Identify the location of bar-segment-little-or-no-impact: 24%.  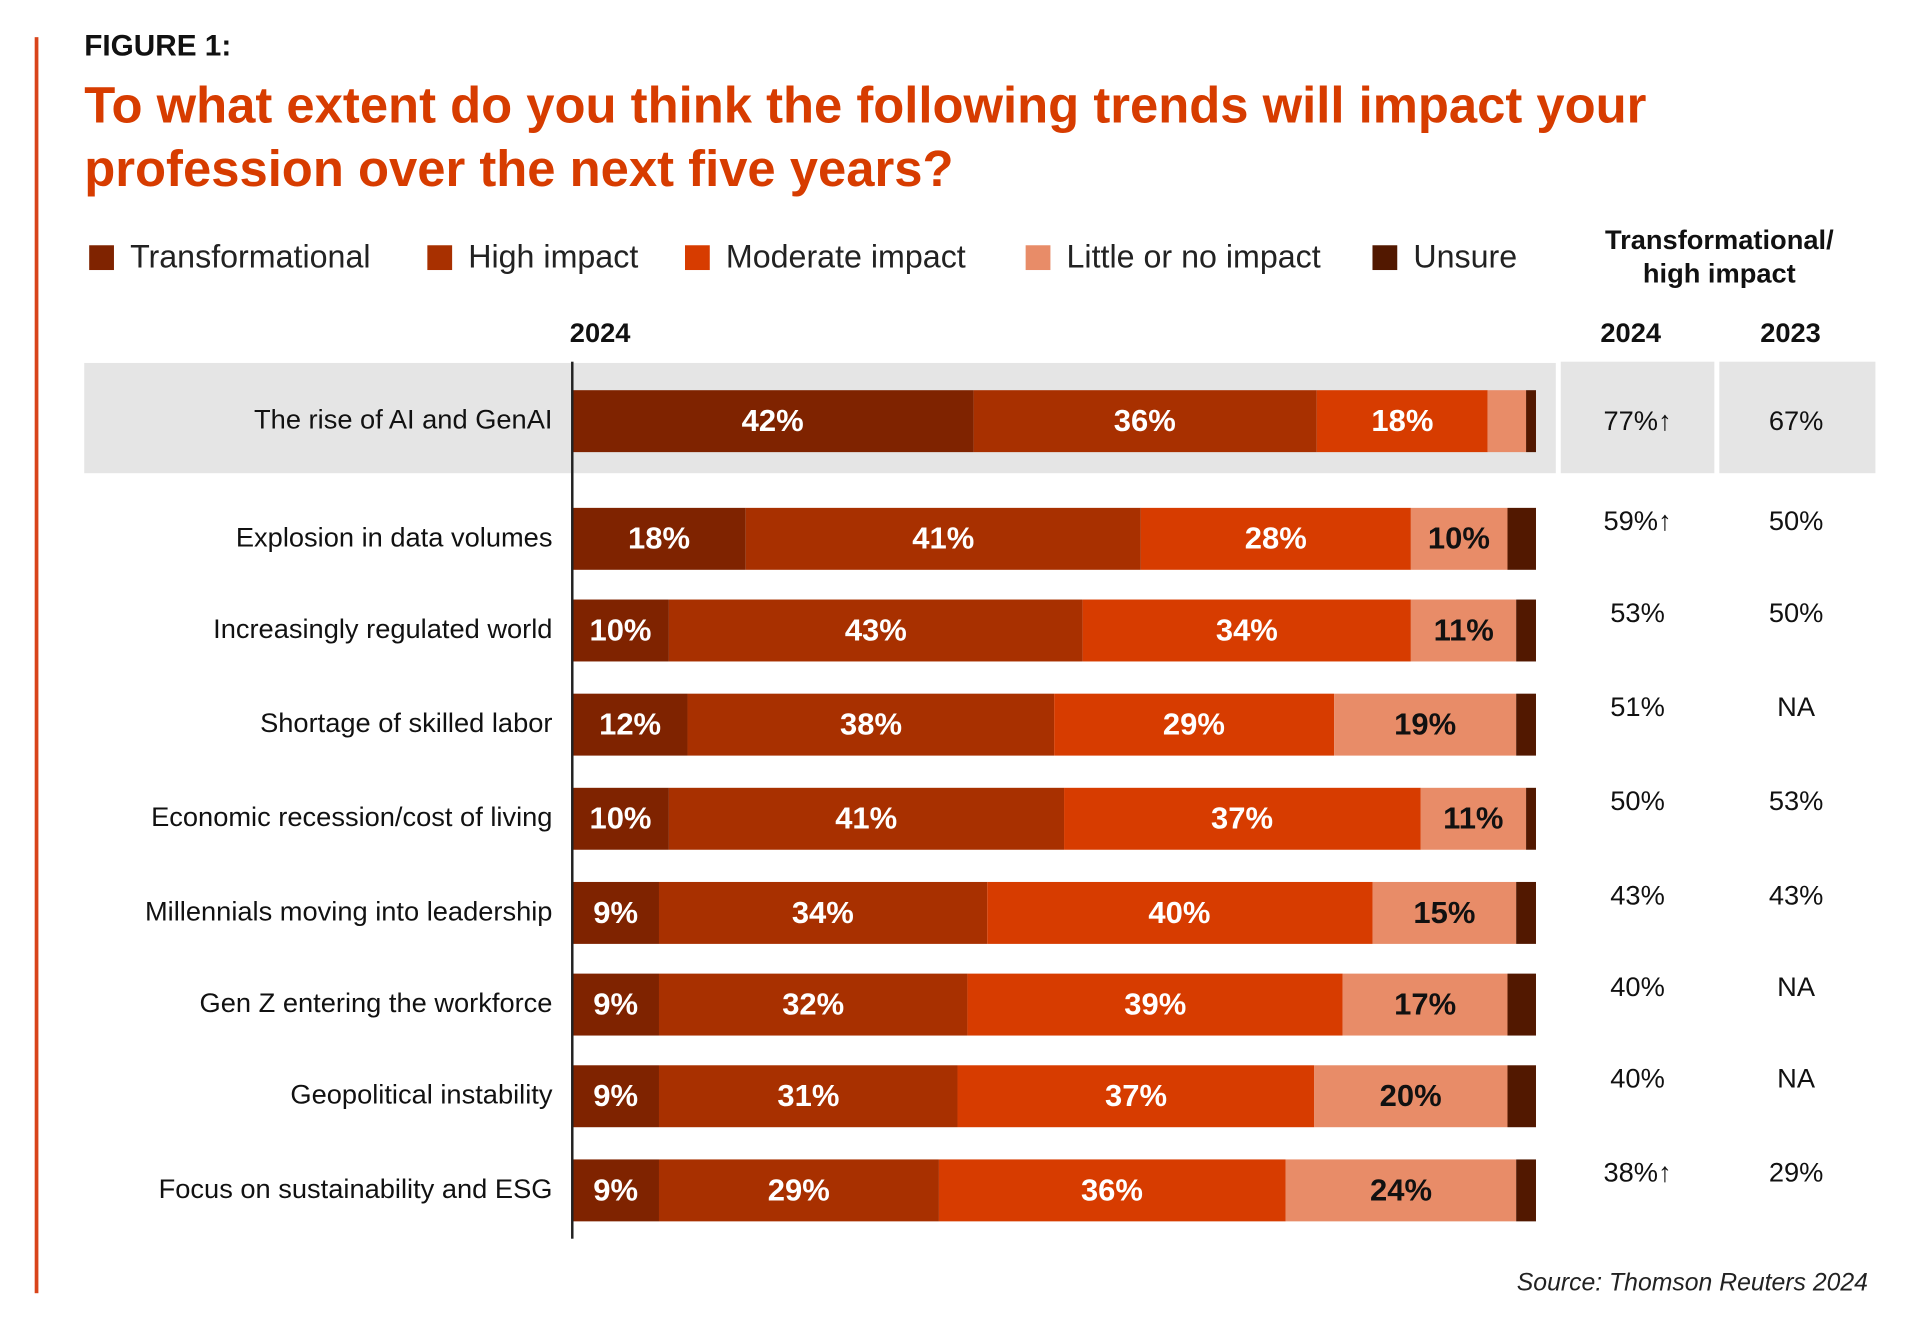
(1401, 1190).